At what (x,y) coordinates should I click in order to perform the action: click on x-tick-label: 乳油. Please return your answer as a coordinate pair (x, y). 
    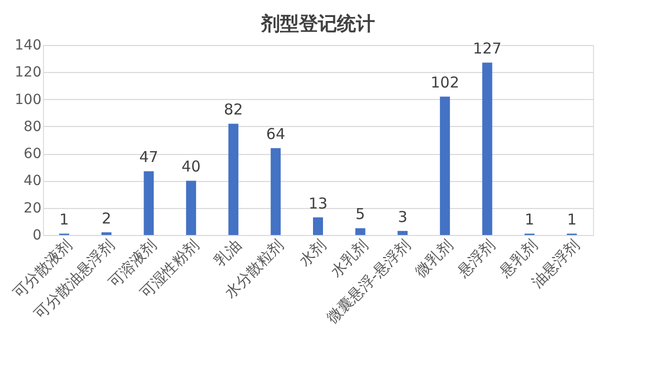
    Looking at the image, I should click on (227, 253).